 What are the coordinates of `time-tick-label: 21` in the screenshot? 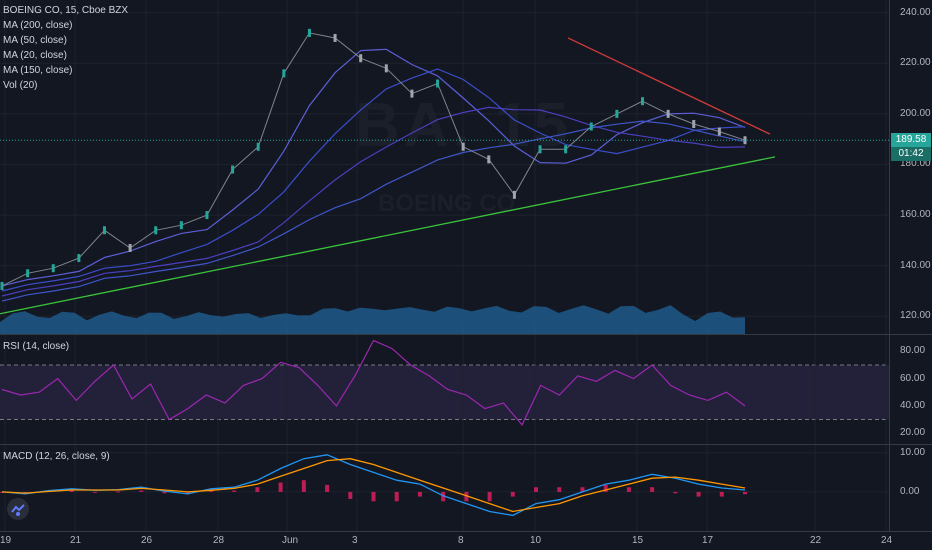 It's located at (76, 540).